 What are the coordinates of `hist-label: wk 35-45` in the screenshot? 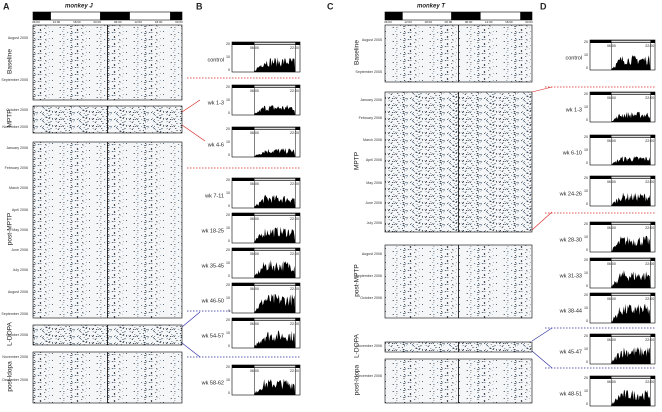 It's located at (212, 266).